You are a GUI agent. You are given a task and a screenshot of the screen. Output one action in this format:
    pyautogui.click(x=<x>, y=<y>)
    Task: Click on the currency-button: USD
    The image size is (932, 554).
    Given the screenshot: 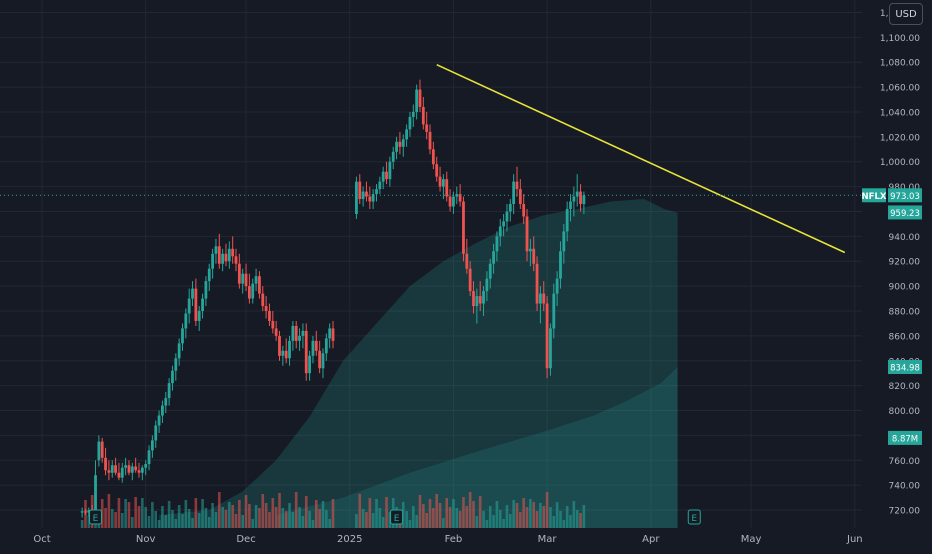 What is the action you would take?
    pyautogui.click(x=906, y=14)
    